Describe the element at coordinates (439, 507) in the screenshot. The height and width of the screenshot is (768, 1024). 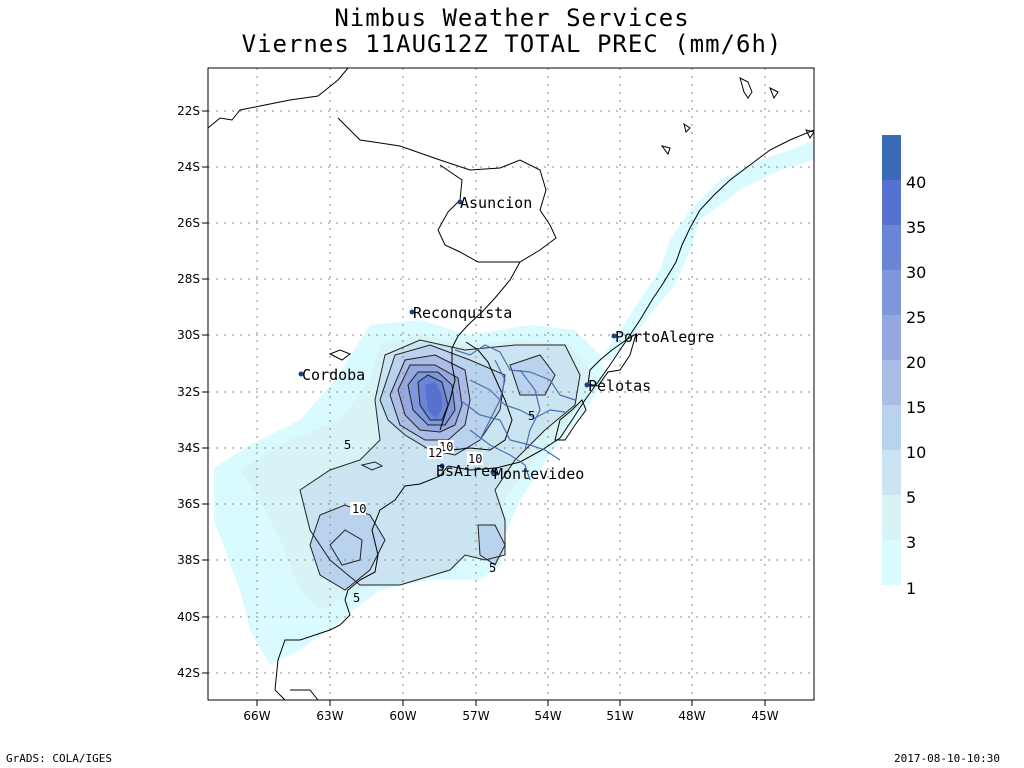
I see `contour-labels: 5 5 10 10 10 12 5 5 5` at that location.